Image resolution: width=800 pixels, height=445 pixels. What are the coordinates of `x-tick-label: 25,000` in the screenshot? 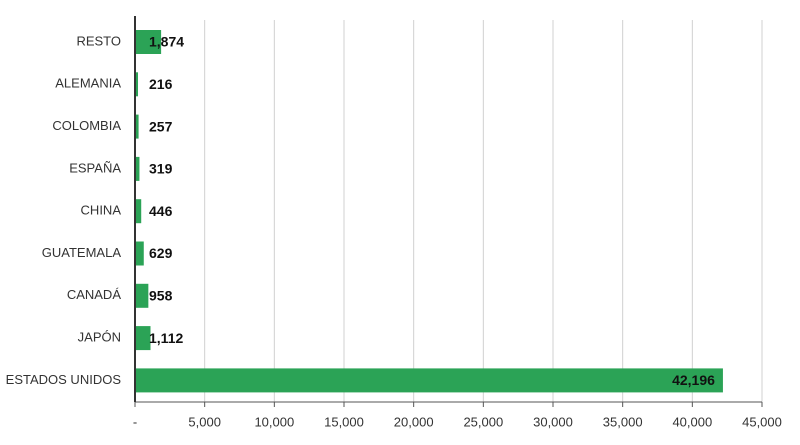 It's located at (483, 421).